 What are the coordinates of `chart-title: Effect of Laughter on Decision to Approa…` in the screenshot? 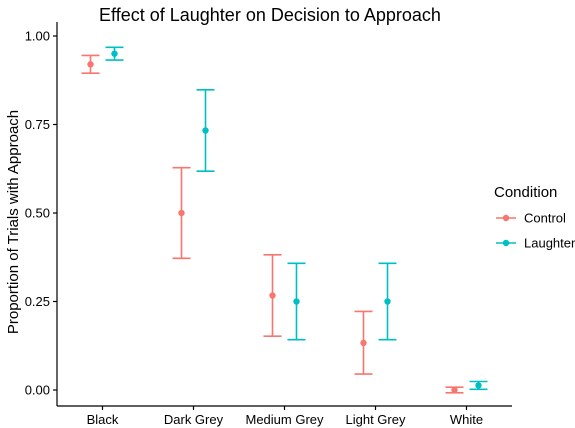 It's located at (270, 15).